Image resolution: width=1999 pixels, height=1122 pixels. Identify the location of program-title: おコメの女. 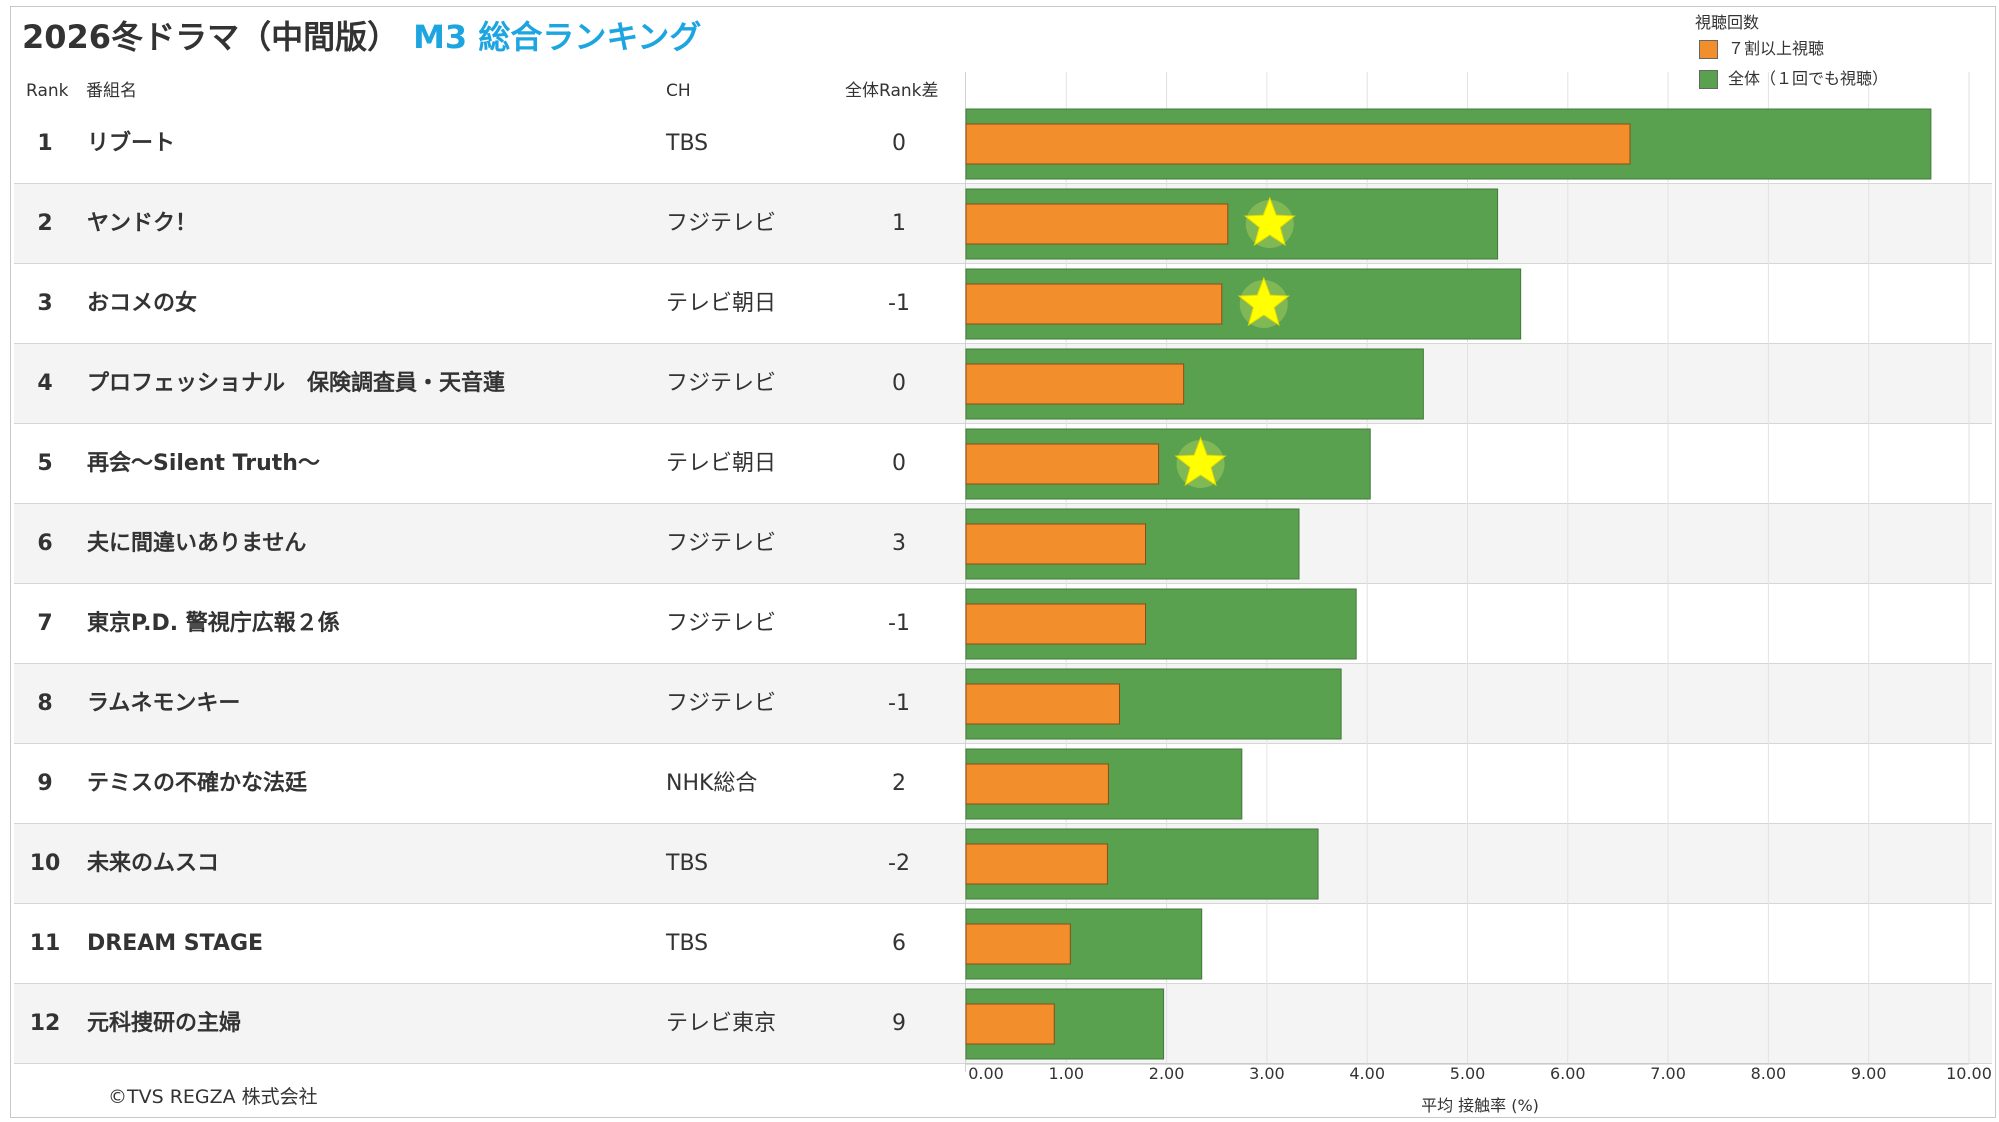
(142, 303).